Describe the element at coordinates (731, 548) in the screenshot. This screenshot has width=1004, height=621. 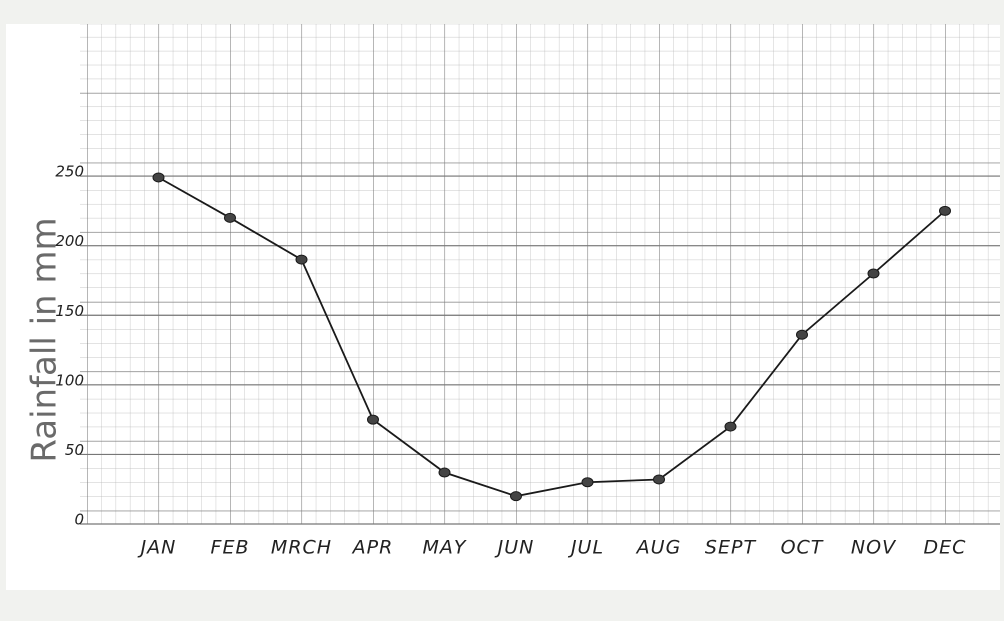
I see `x-tick-label: SEPT` at that location.